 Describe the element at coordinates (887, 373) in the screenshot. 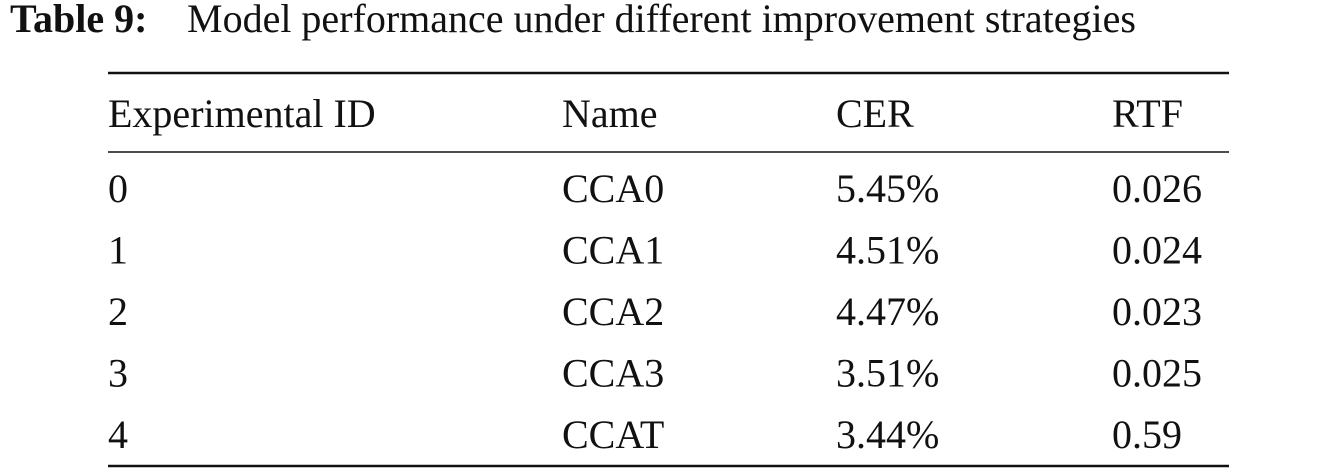

I see `table-cell: 3.51%` at that location.